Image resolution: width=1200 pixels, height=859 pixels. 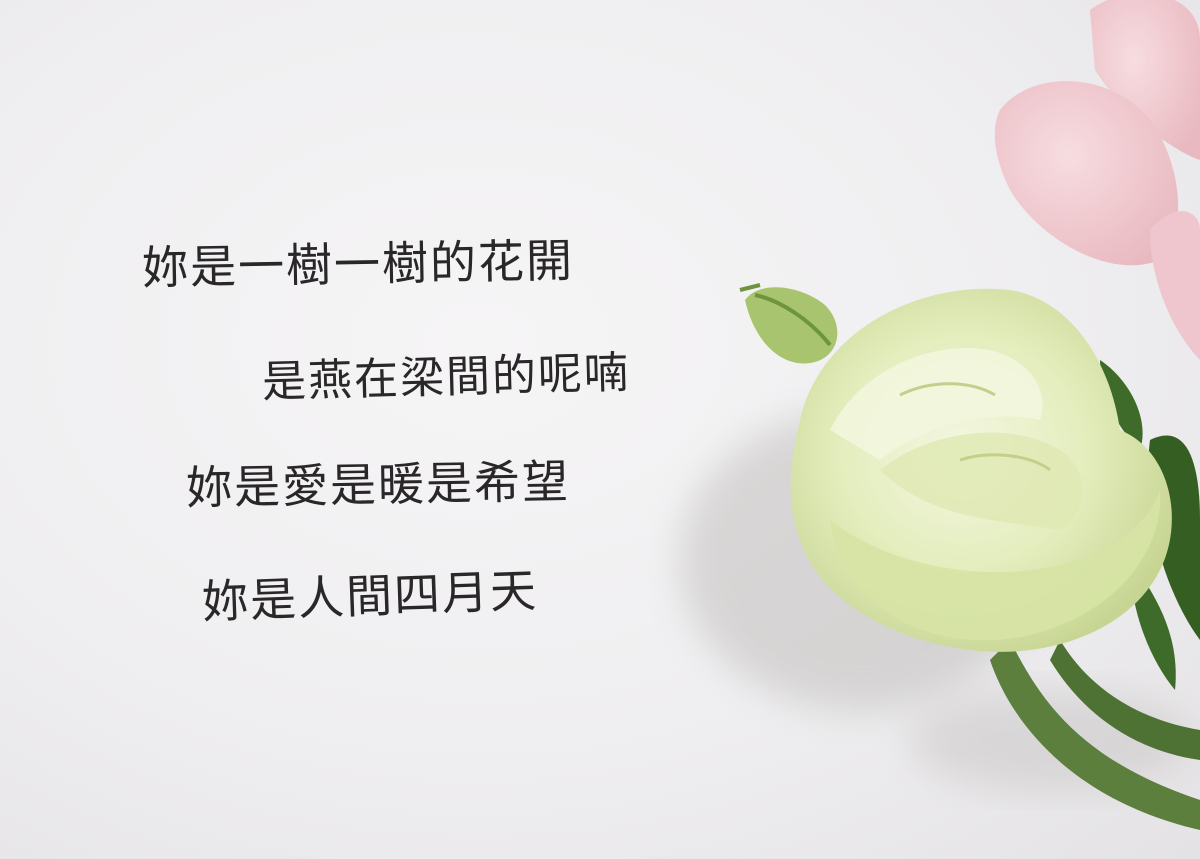 What do you see at coordinates (358, 264) in the screenshot?
I see `poem-line: 妳是一樹一樹的花開` at bounding box center [358, 264].